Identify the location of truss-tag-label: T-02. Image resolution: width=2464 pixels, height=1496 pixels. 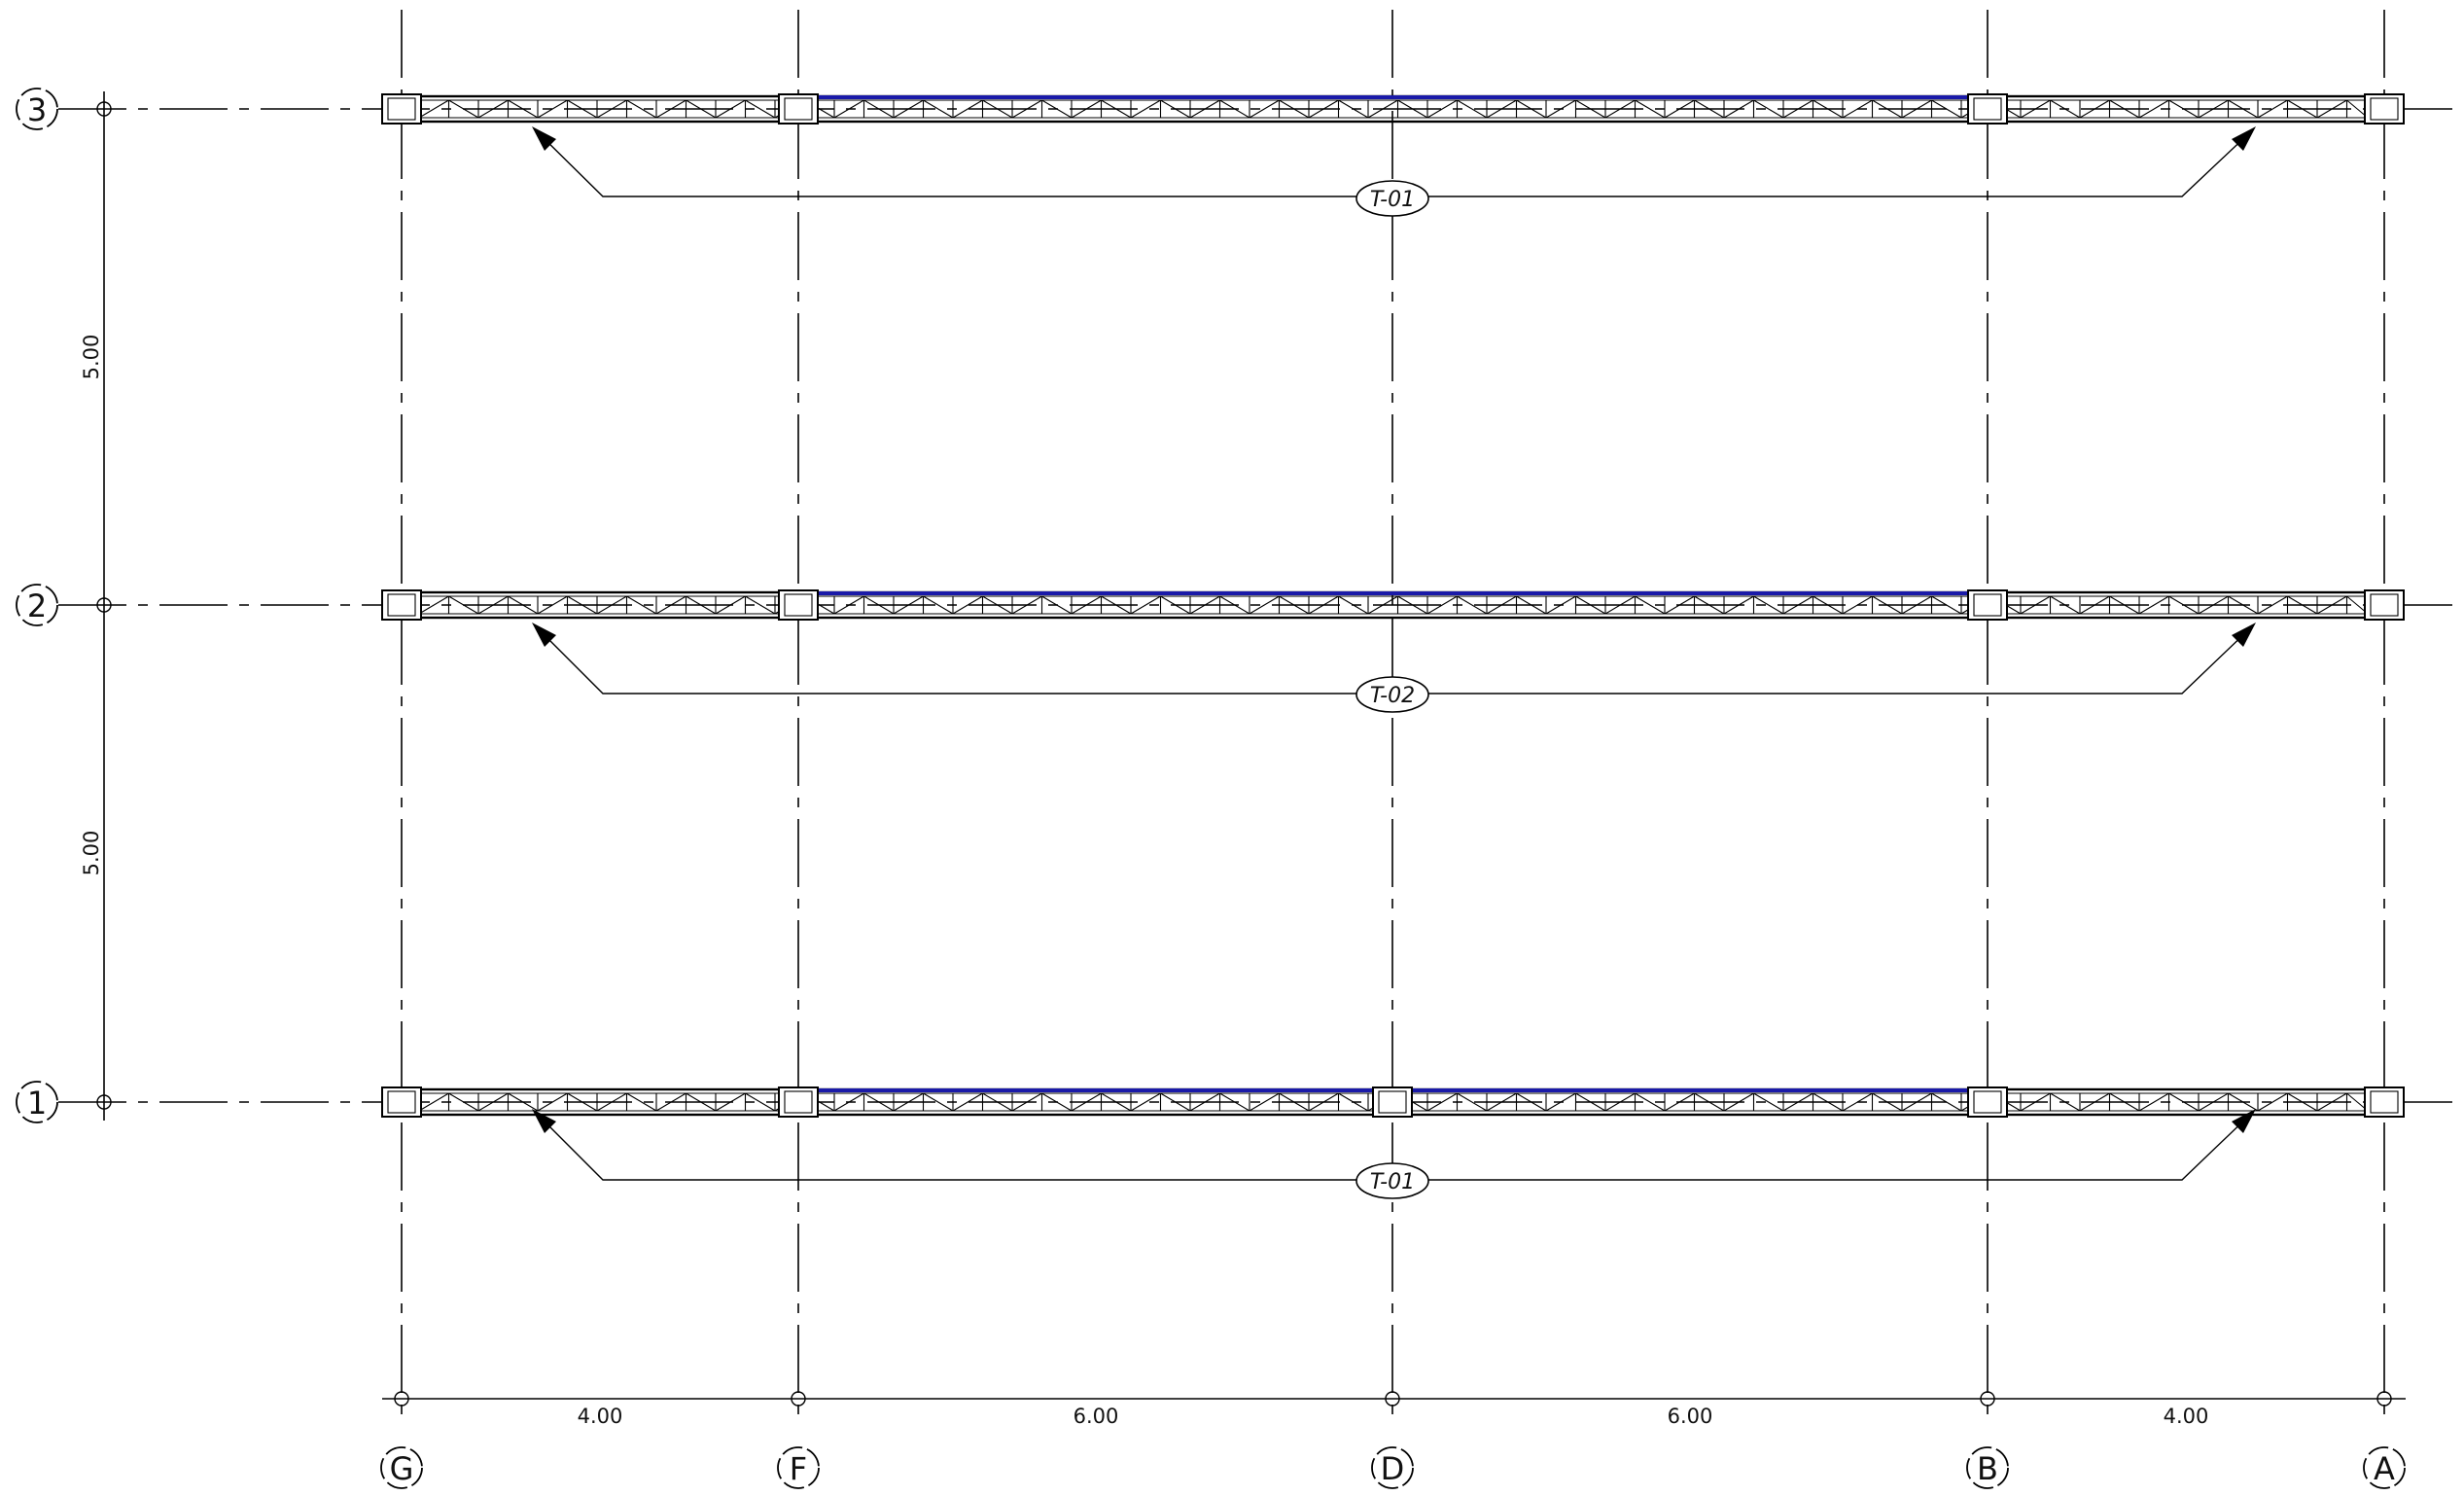
(1392, 696).